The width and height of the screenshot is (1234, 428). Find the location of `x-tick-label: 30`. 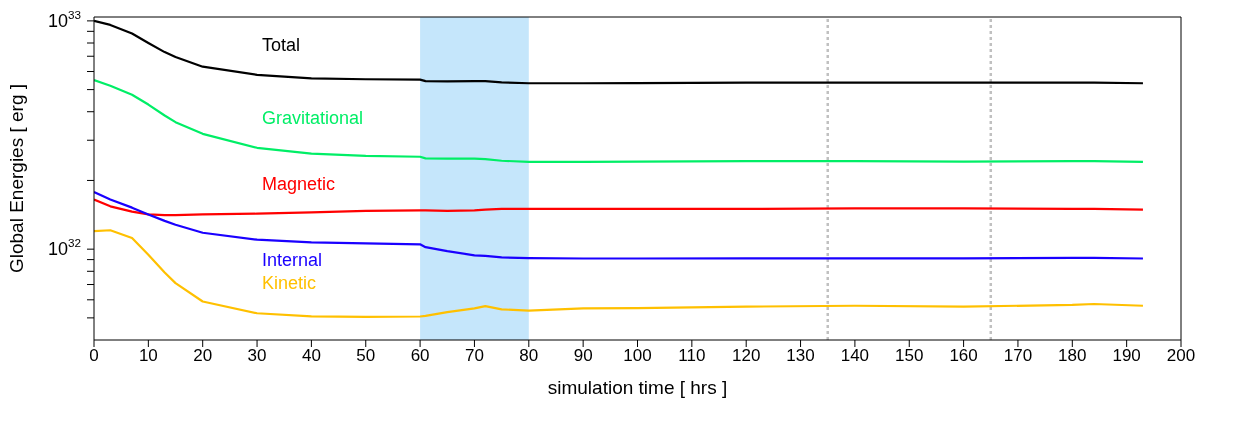

x-tick-label: 30 is located at coordinates (257, 356).